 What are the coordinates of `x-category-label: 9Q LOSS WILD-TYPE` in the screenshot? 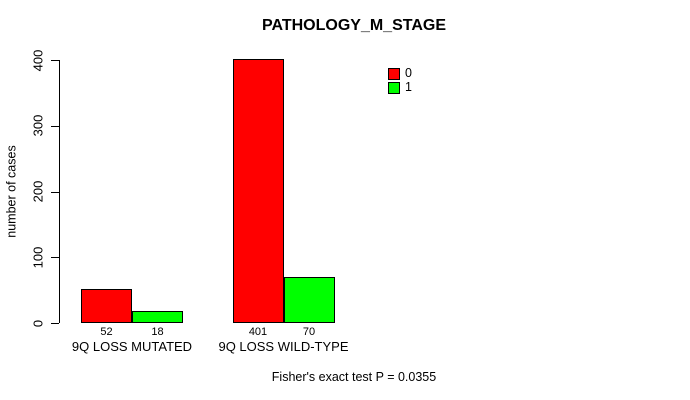 It's located at (283, 346).